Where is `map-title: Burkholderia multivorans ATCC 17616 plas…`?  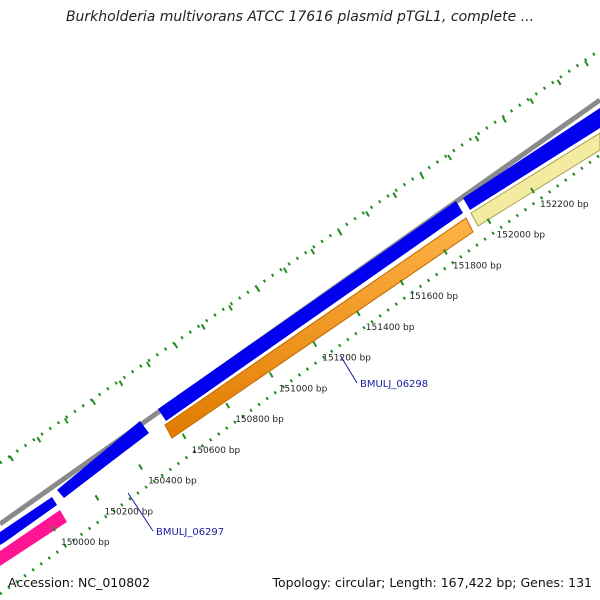 map-title: Burkholderia multivorans ATCC 17616 plas… is located at coordinates (300, 17).